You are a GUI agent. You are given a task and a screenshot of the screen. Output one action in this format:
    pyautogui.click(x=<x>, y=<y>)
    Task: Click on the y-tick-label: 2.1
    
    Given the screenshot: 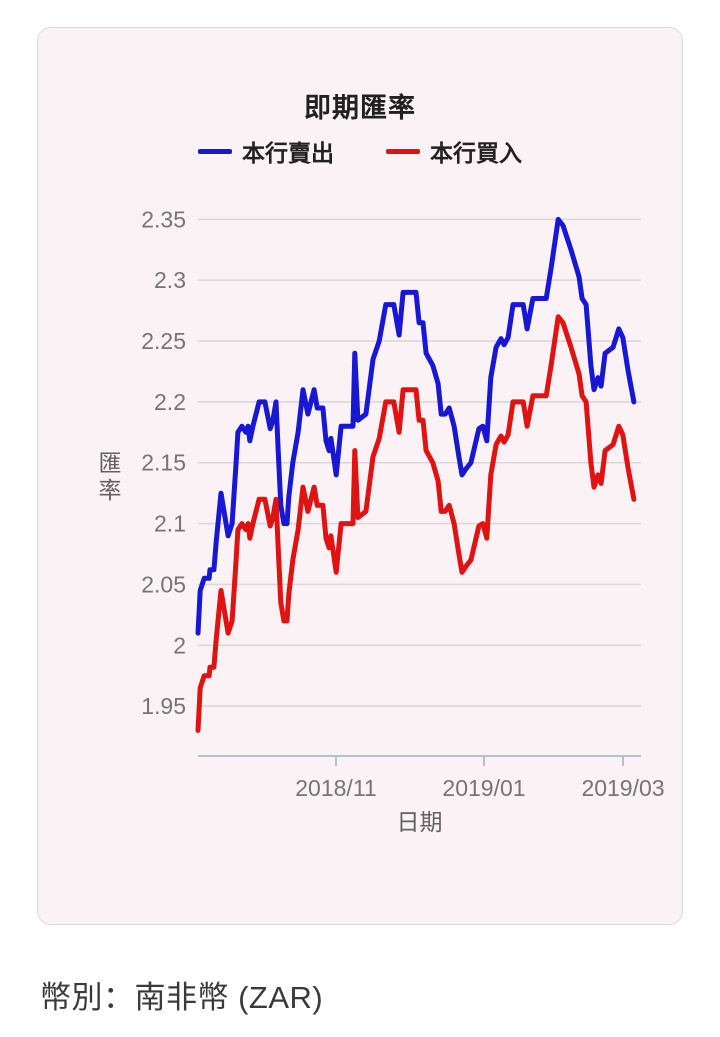 What is the action you would take?
    pyautogui.click(x=170, y=524)
    